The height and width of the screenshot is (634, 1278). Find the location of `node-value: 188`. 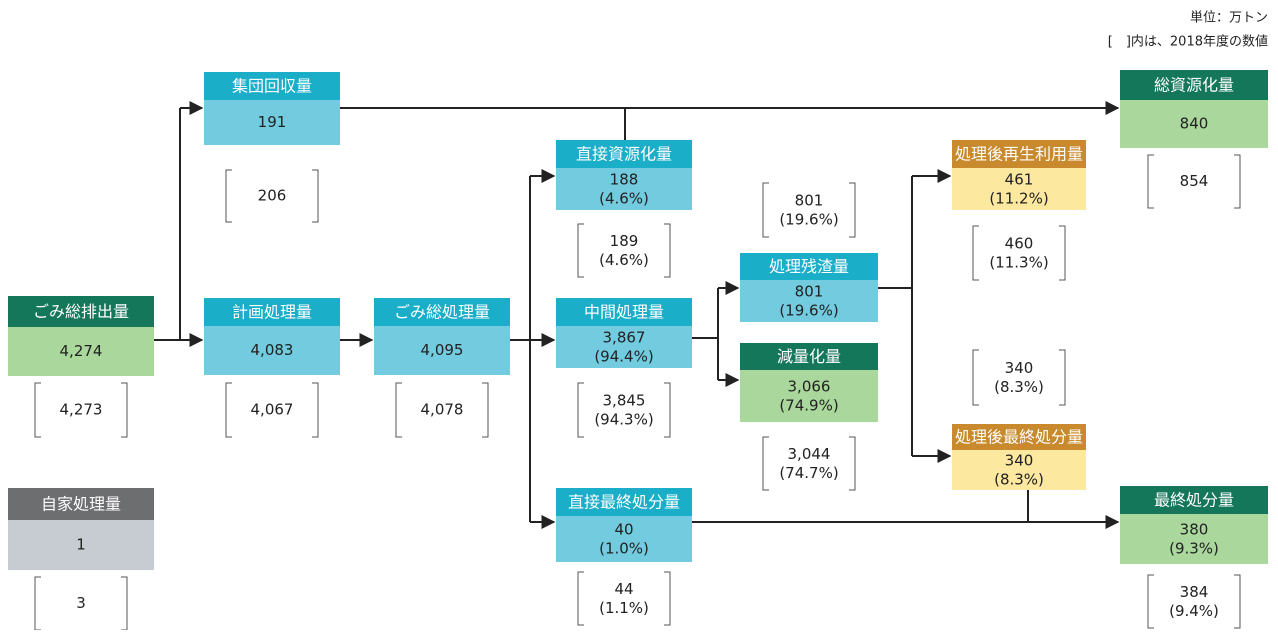

node-value: 188 is located at coordinates (624, 180).